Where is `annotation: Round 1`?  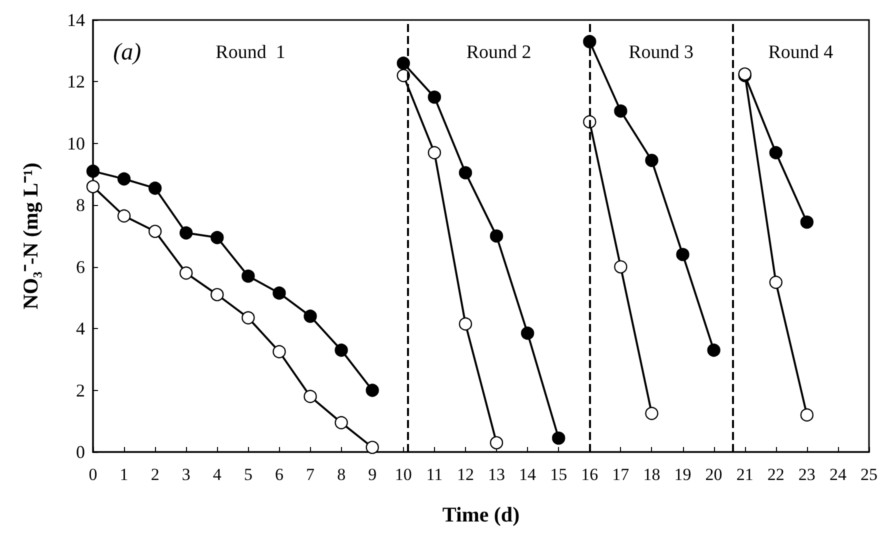 annotation: Round 1 is located at coordinates (251, 52).